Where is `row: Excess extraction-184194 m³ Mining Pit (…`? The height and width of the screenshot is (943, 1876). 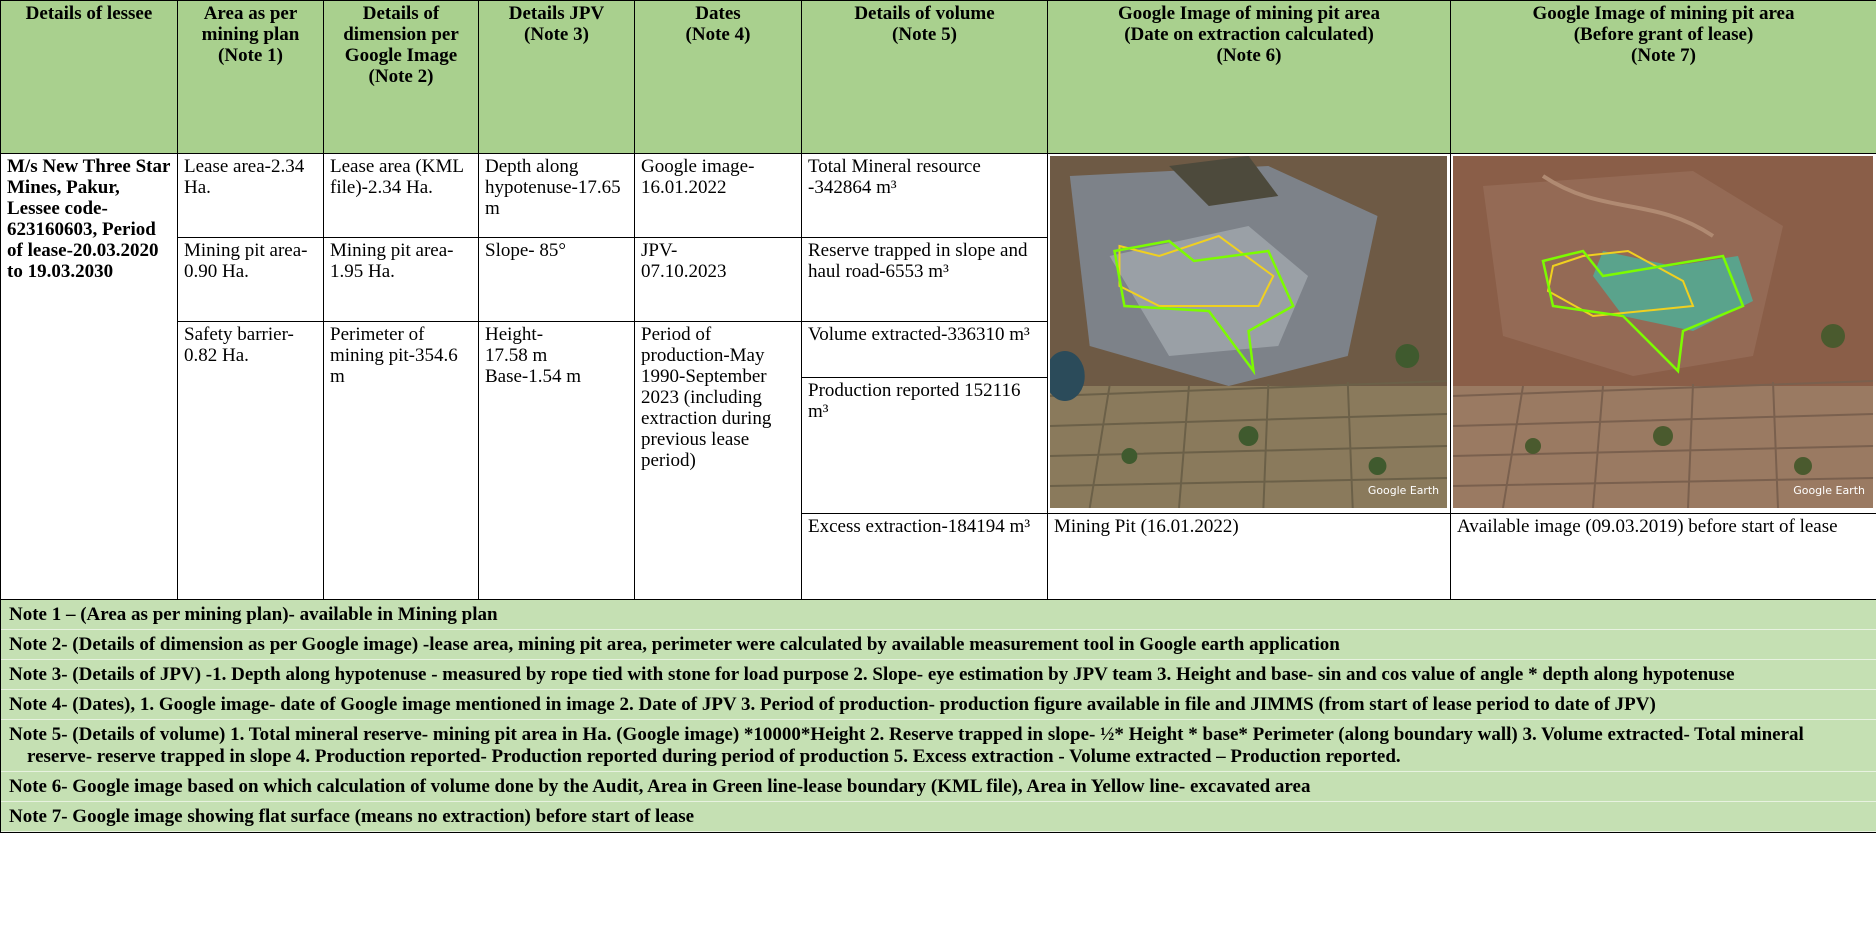 row: Excess extraction-184194 m³ Mining Pit (… is located at coordinates (938, 556).